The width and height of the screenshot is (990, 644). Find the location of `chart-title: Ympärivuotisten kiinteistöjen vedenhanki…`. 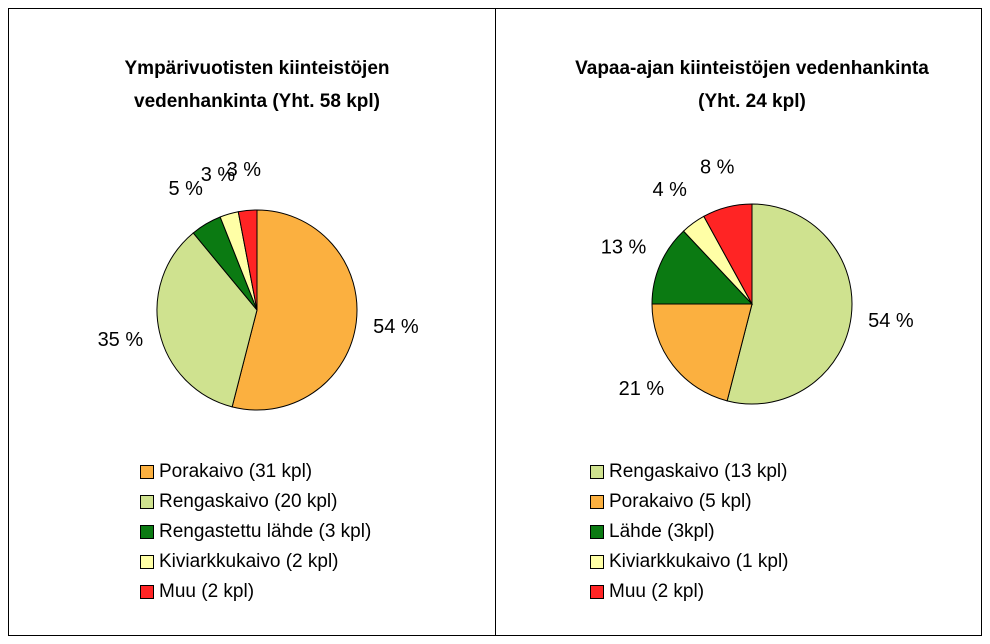

chart-title: Ympärivuotisten kiinteistöjen vedenhanki… is located at coordinates (257, 85).